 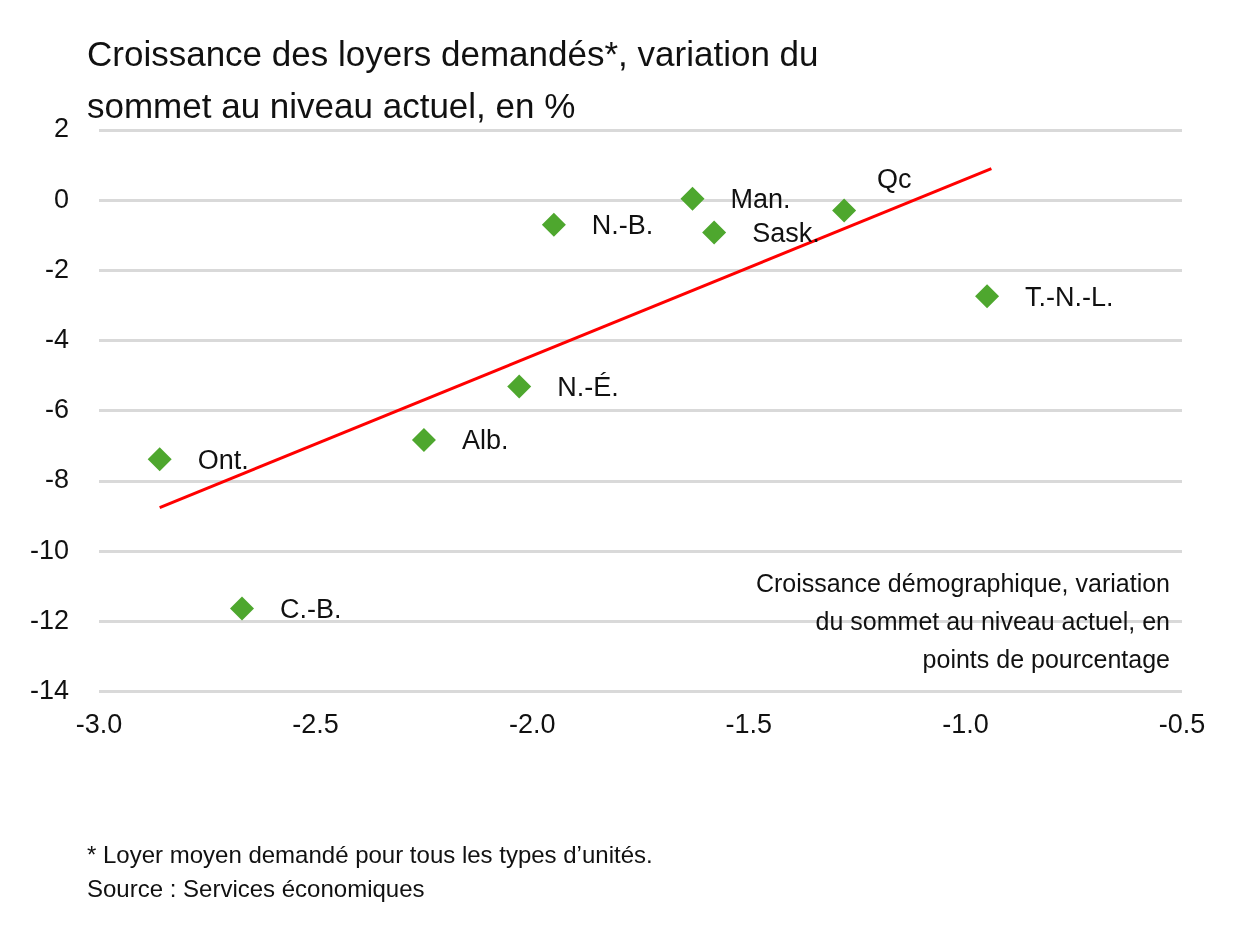 I want to click on x-tick-label: -2.5, so click(x=315, y=724).